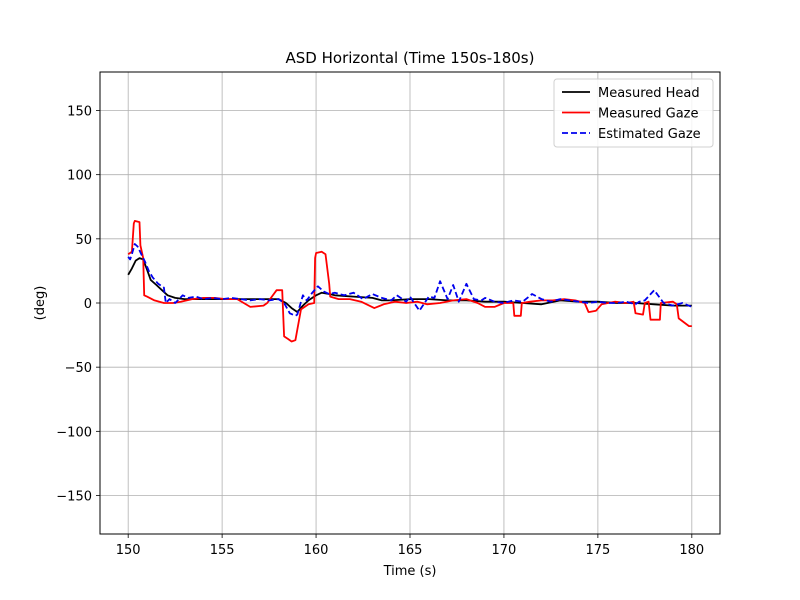  I want to click on x-axis-label: Time (s), so click(410, 571).